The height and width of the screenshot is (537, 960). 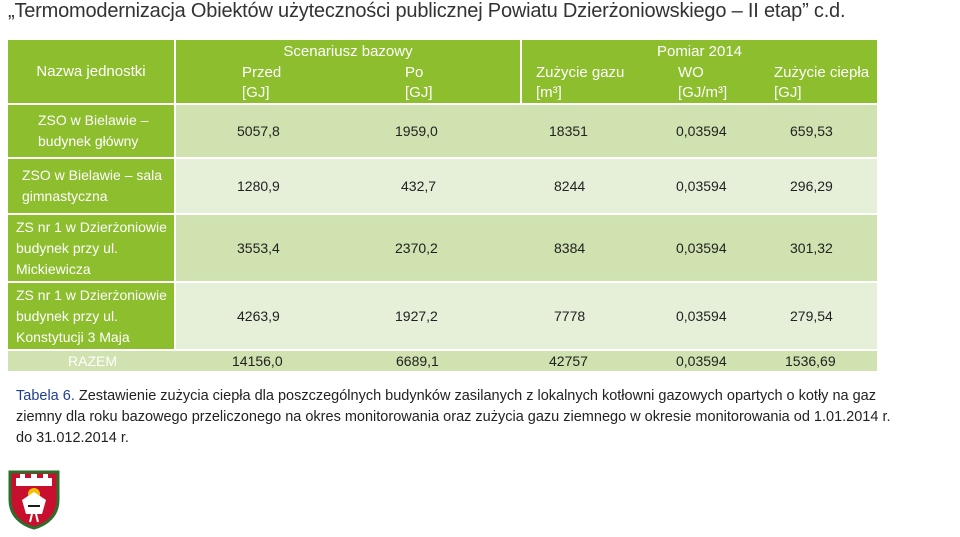 What do you see at coordinates (580, 72) in the screenshot?
I see `column-header-gas-label: Zużycie gazu` at bounding box center [580, 72].